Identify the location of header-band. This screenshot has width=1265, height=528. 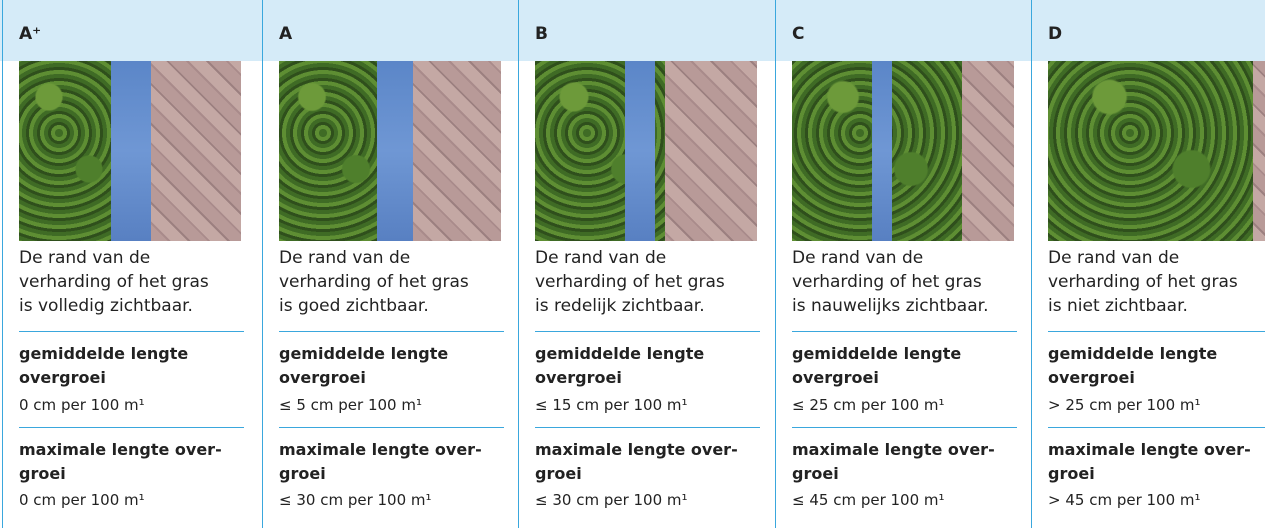
(632, 30).